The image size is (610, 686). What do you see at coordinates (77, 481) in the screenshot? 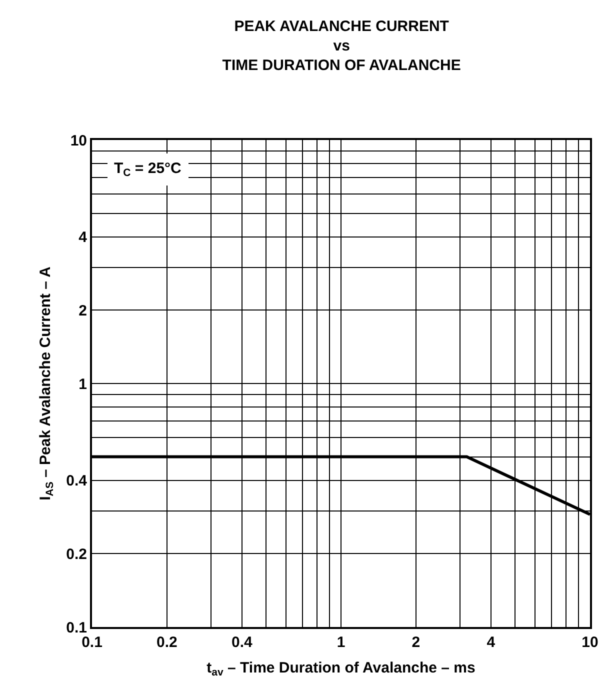
I see `y-tick-label: 0.4` at bounding box center [77, 481].